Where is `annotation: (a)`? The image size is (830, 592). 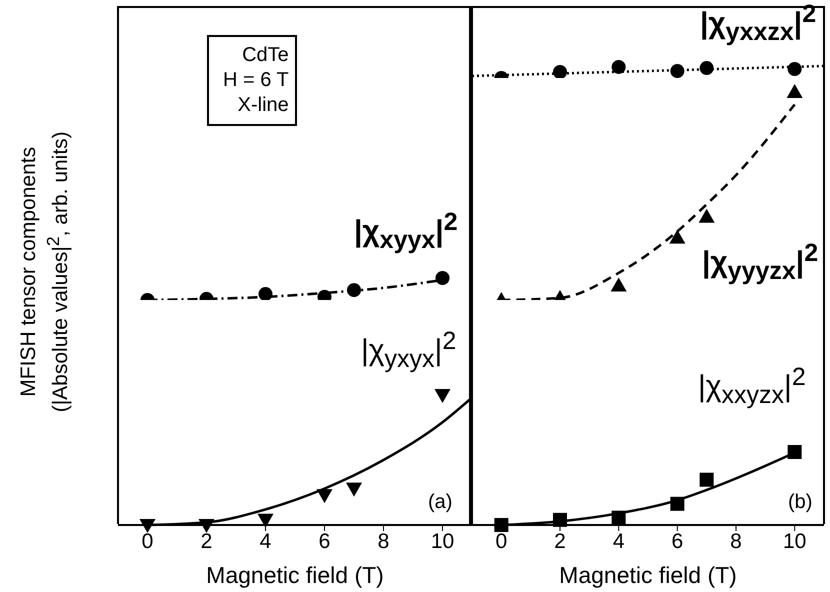
annotation: (a) is located at coordinates (440, 502).